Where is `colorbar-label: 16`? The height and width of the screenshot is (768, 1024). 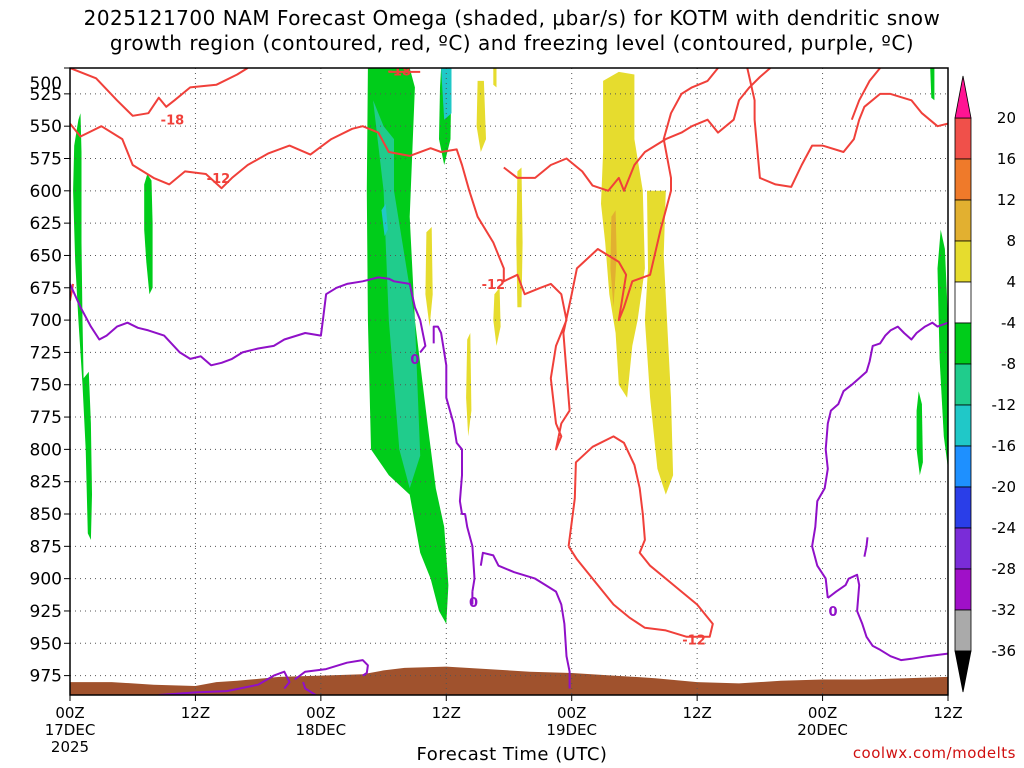
colorbar-label: 16 is located at coordinates (1006, 159).